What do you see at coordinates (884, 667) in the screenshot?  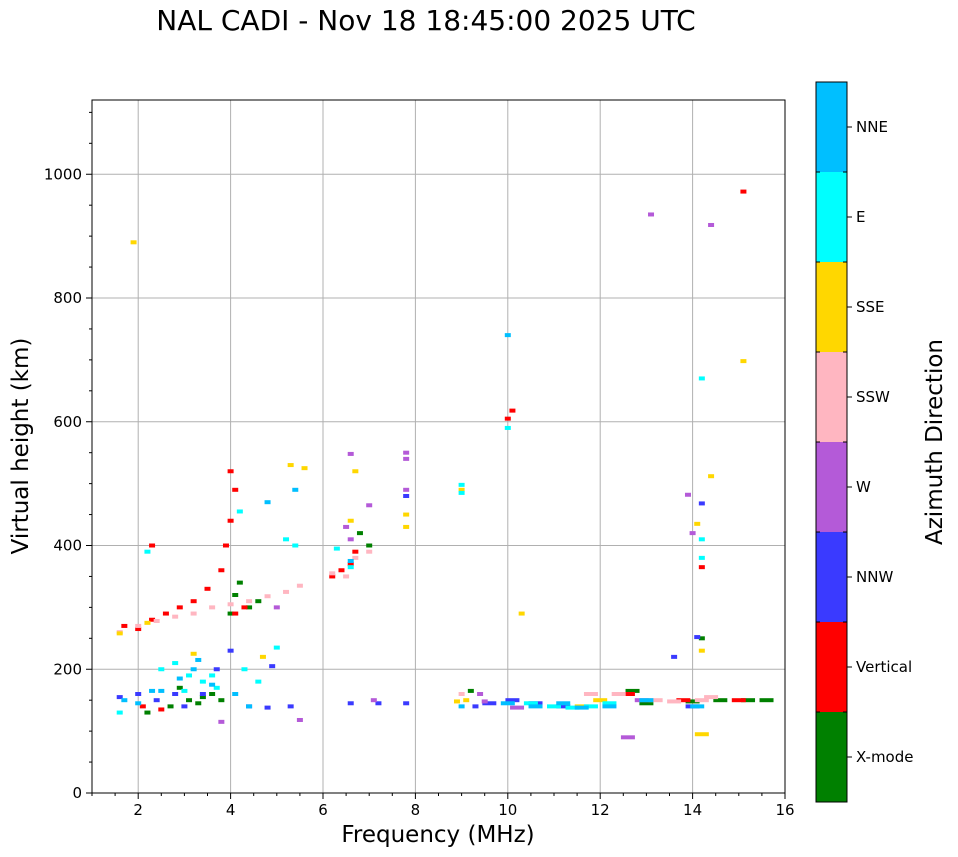 I see `colorbar-tick-label: Vertical` at bounding box center [884, 667].